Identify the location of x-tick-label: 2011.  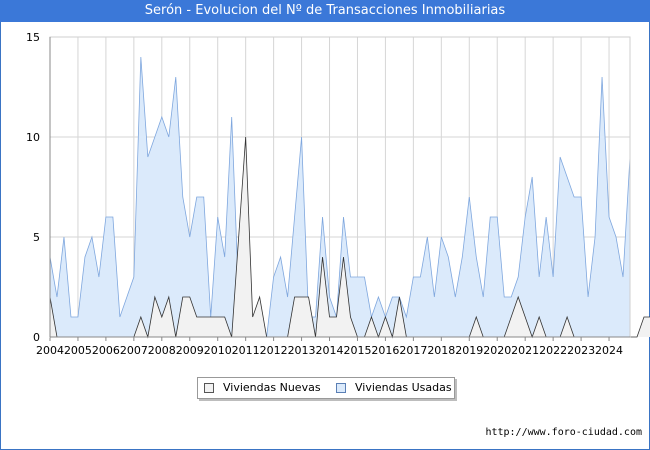
(246, 350).